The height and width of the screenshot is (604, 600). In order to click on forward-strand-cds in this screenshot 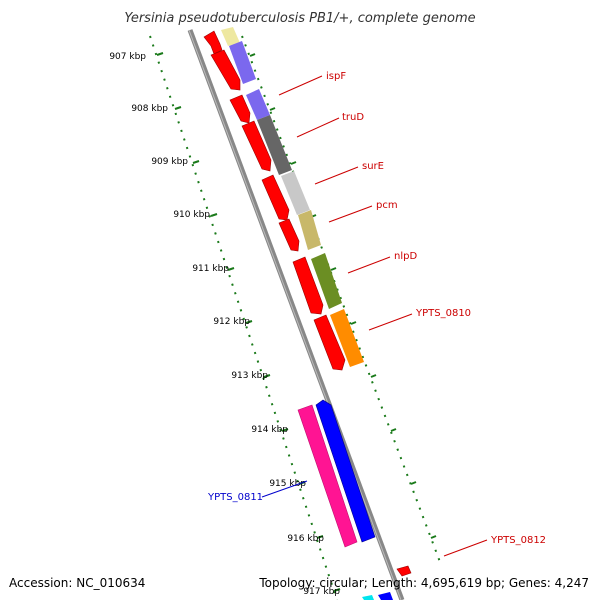, I will do `click(336, 473)`.